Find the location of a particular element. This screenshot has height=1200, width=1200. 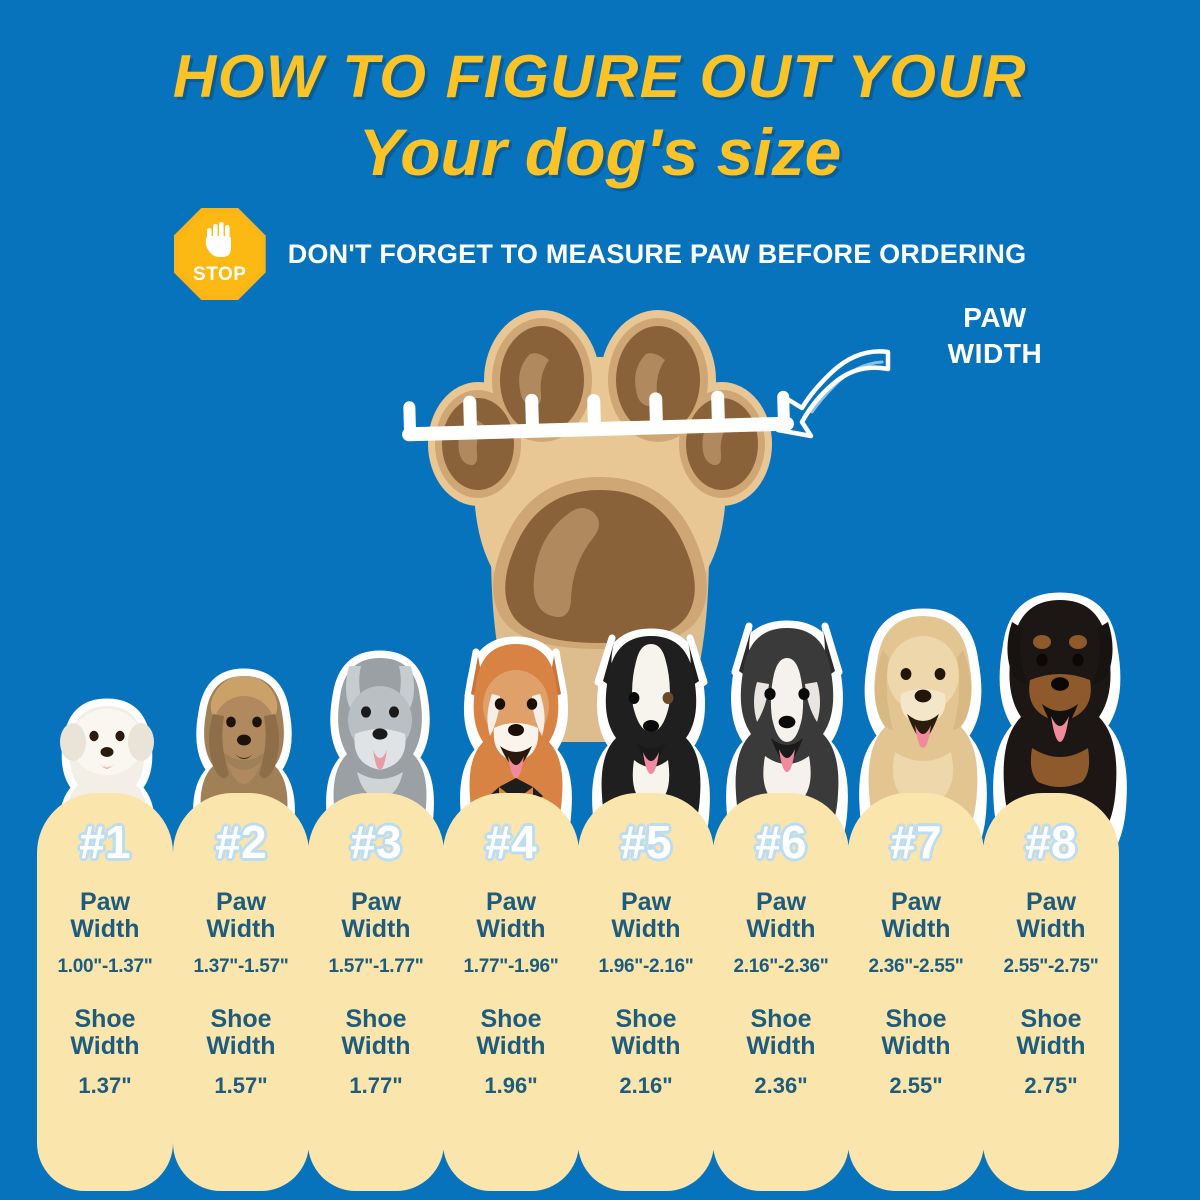

size-card-4: #4 Paw Width 1.77"-1.96" Shoe Width 1.96" is located at coordinates (511, 992).